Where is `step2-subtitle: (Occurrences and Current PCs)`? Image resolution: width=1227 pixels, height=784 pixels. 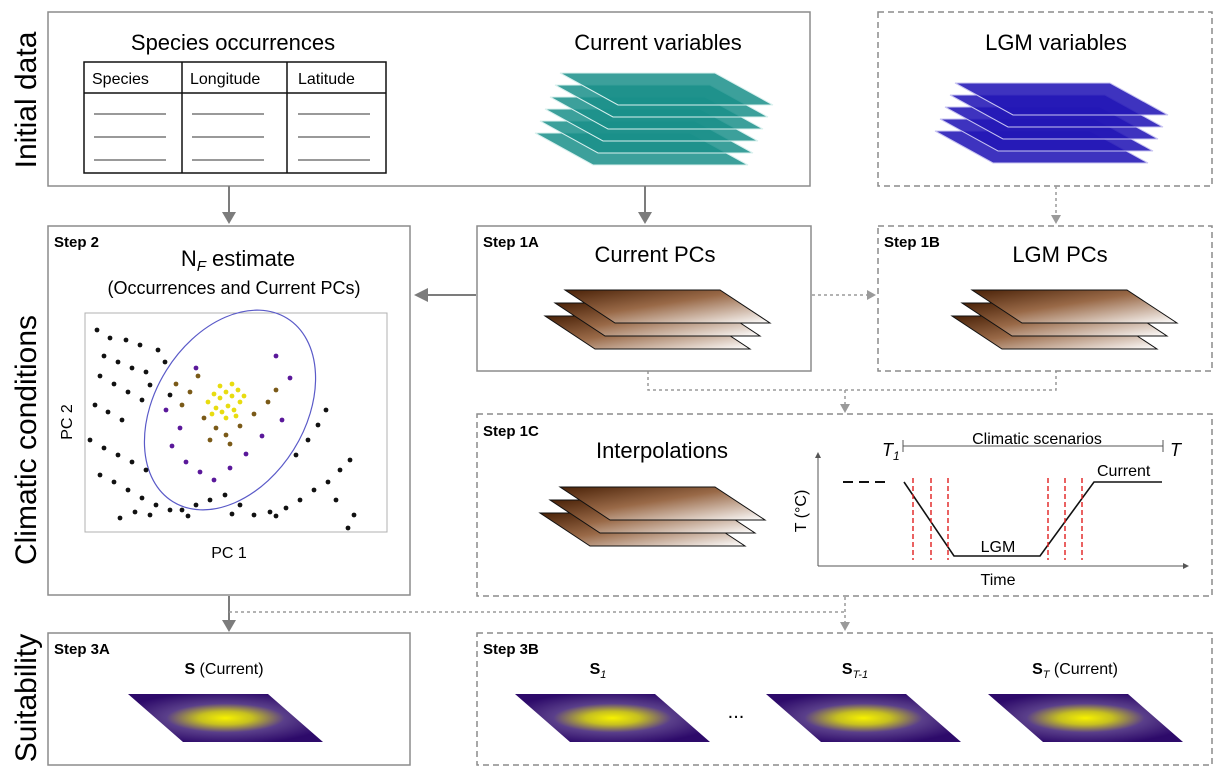 step2-subtitle: (Occurrences and Current PCs) is located at coordinates (233, 288).